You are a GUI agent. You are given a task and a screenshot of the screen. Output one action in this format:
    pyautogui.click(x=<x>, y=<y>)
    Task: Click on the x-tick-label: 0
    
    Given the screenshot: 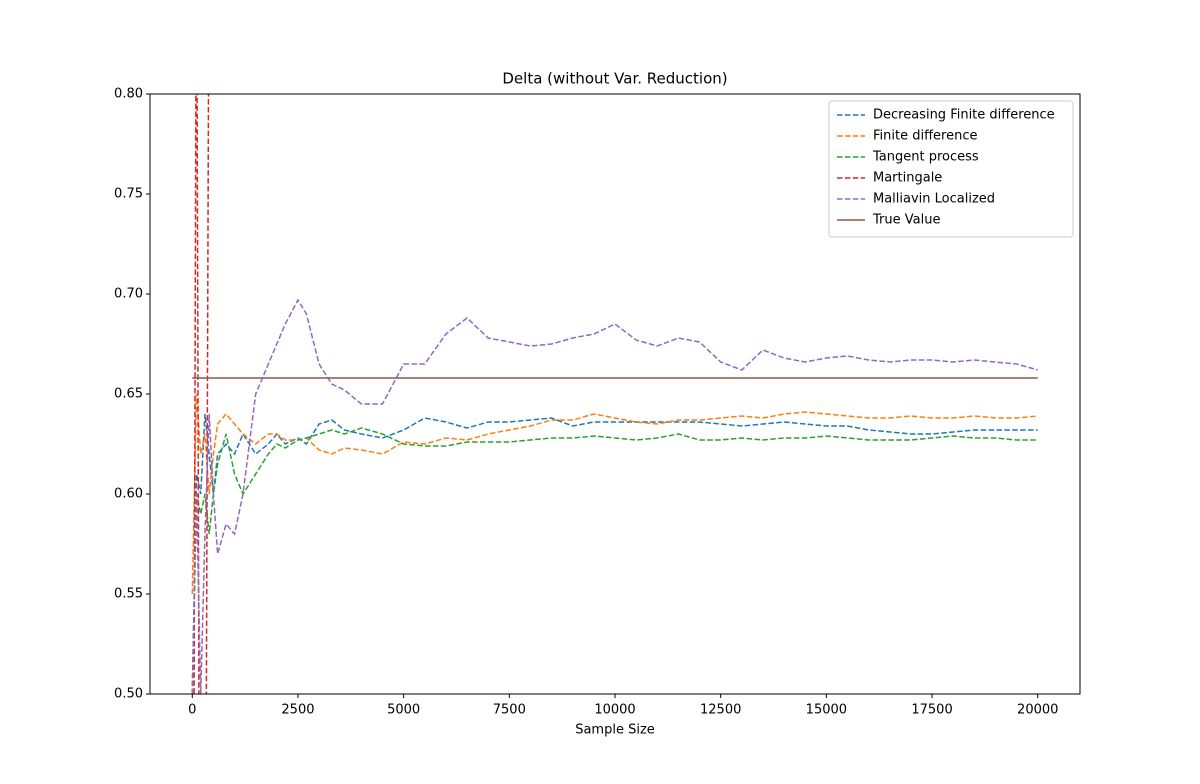 What is the action you would take?
    pyautogui.click(x=192, y=710)
    